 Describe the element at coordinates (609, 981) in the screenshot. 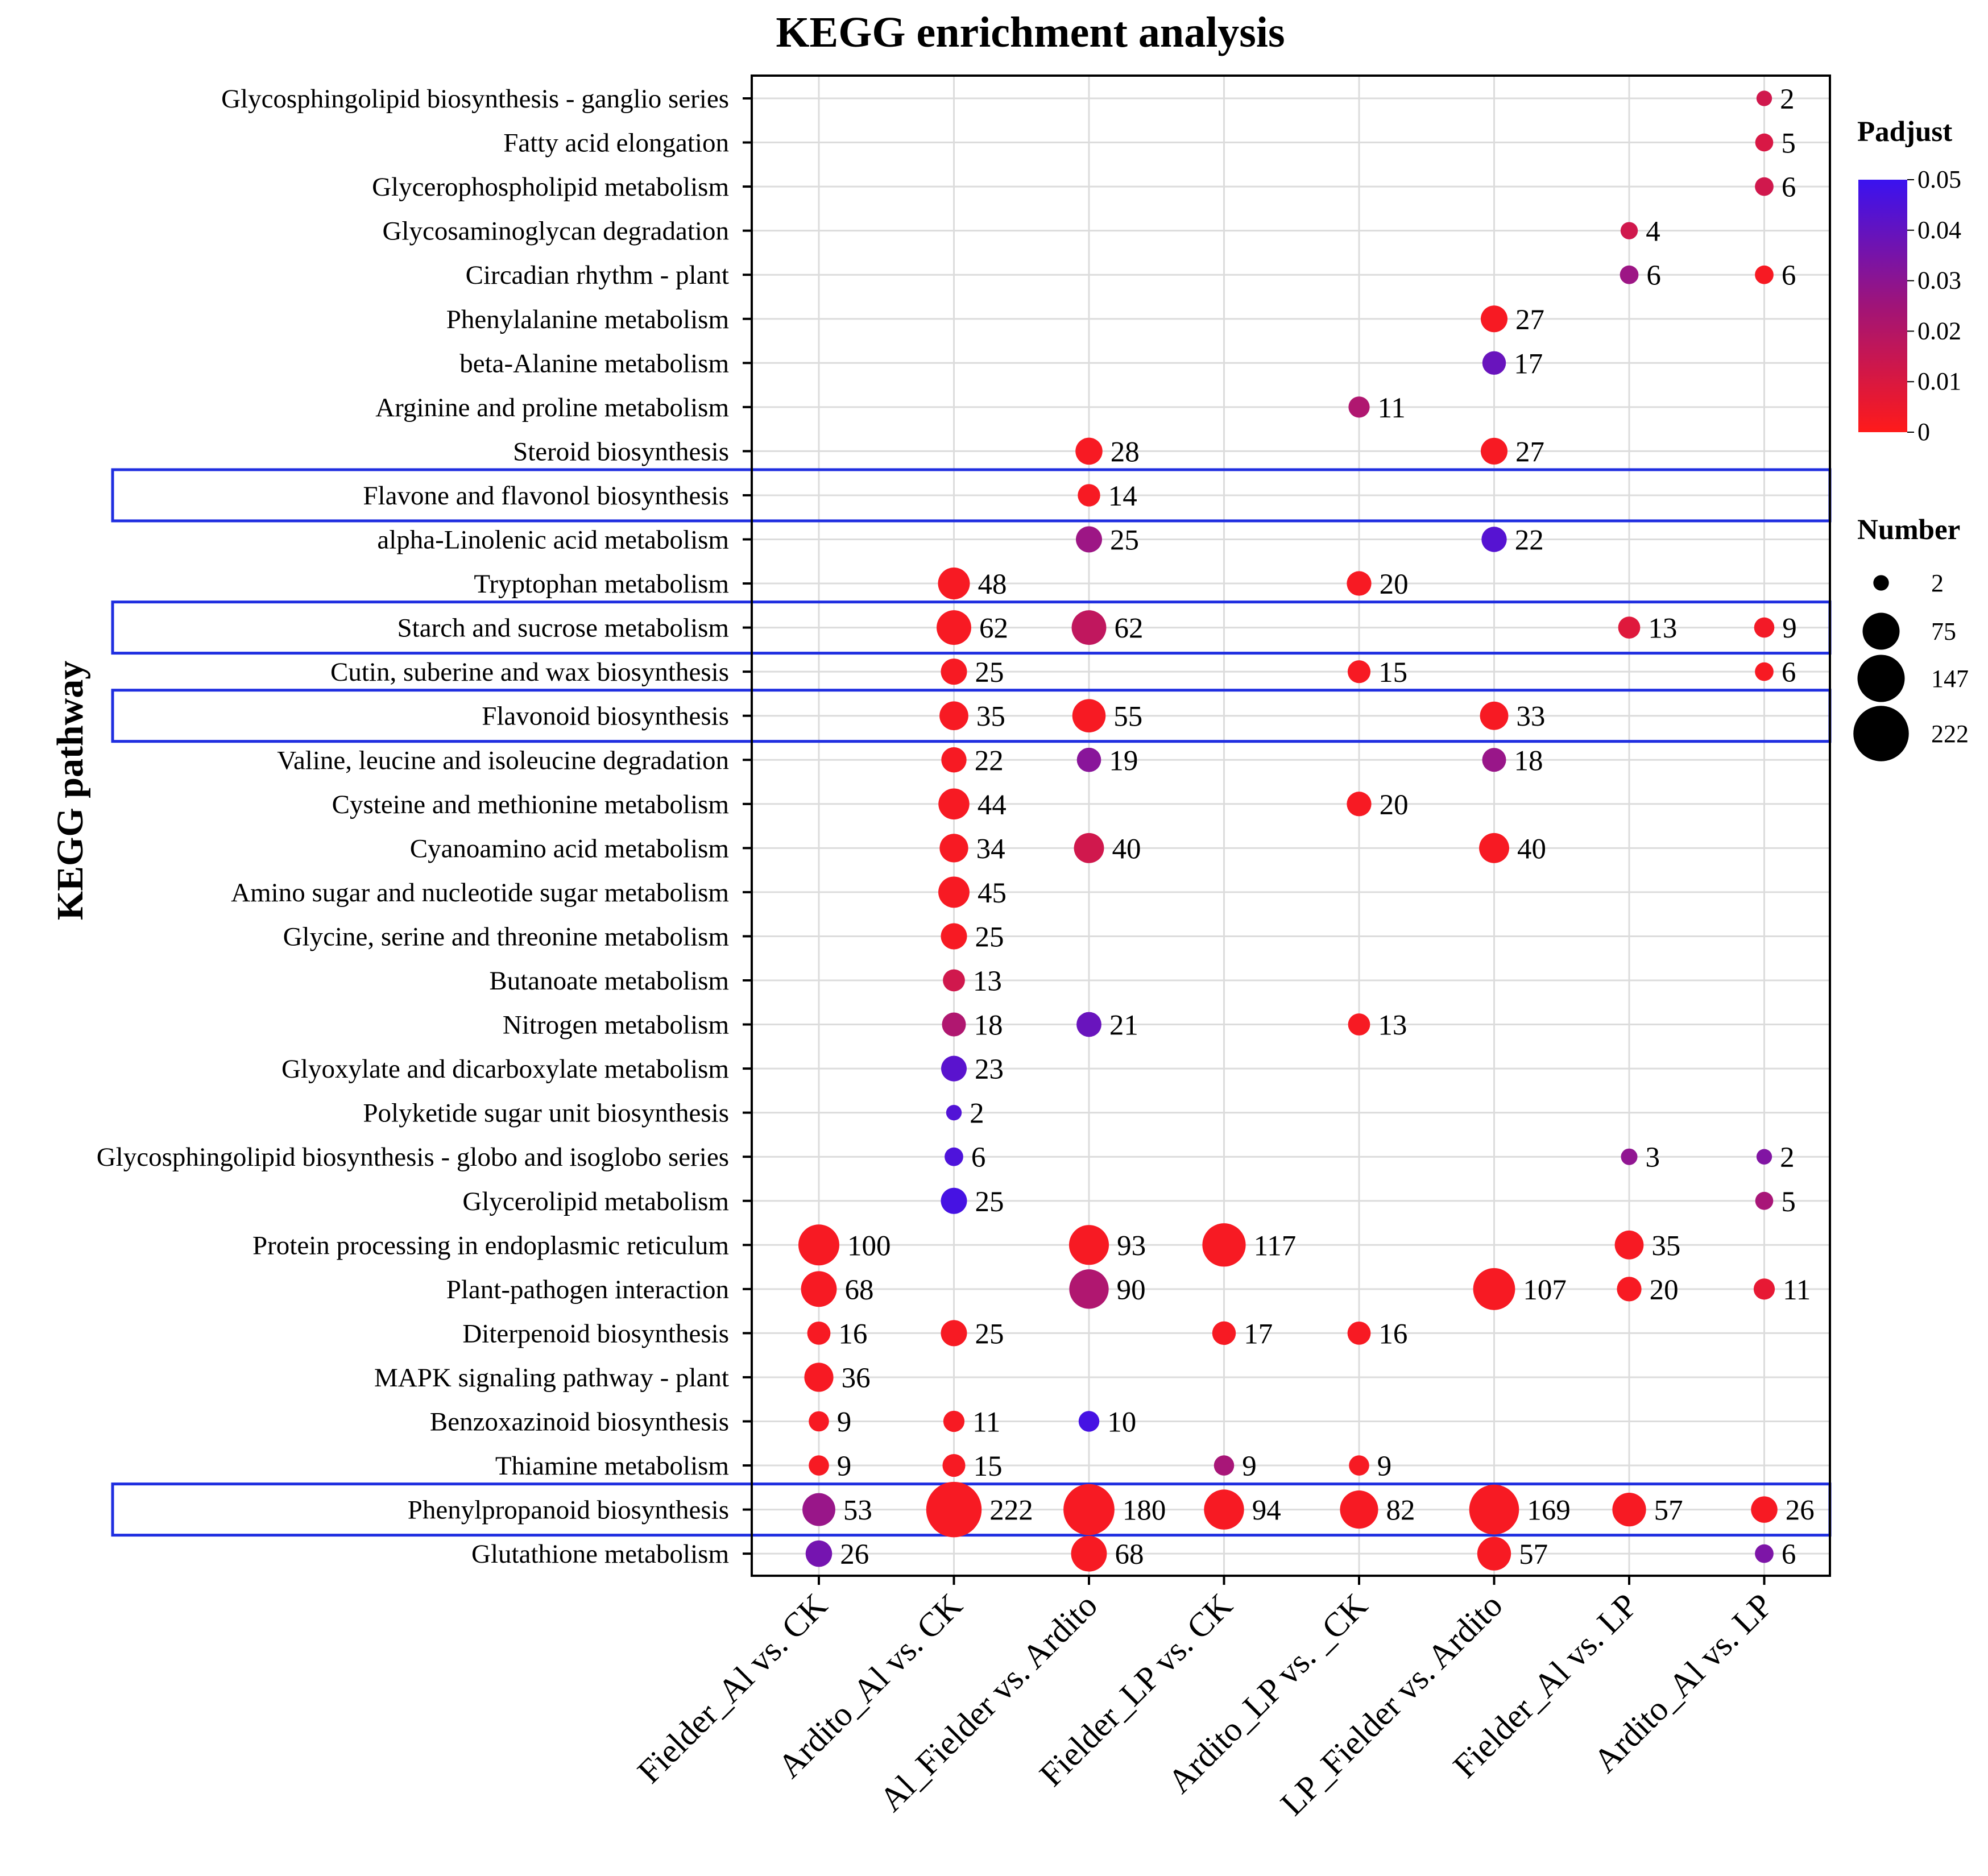

I see `y-tick-label: Butanoate metabolism` at that location.